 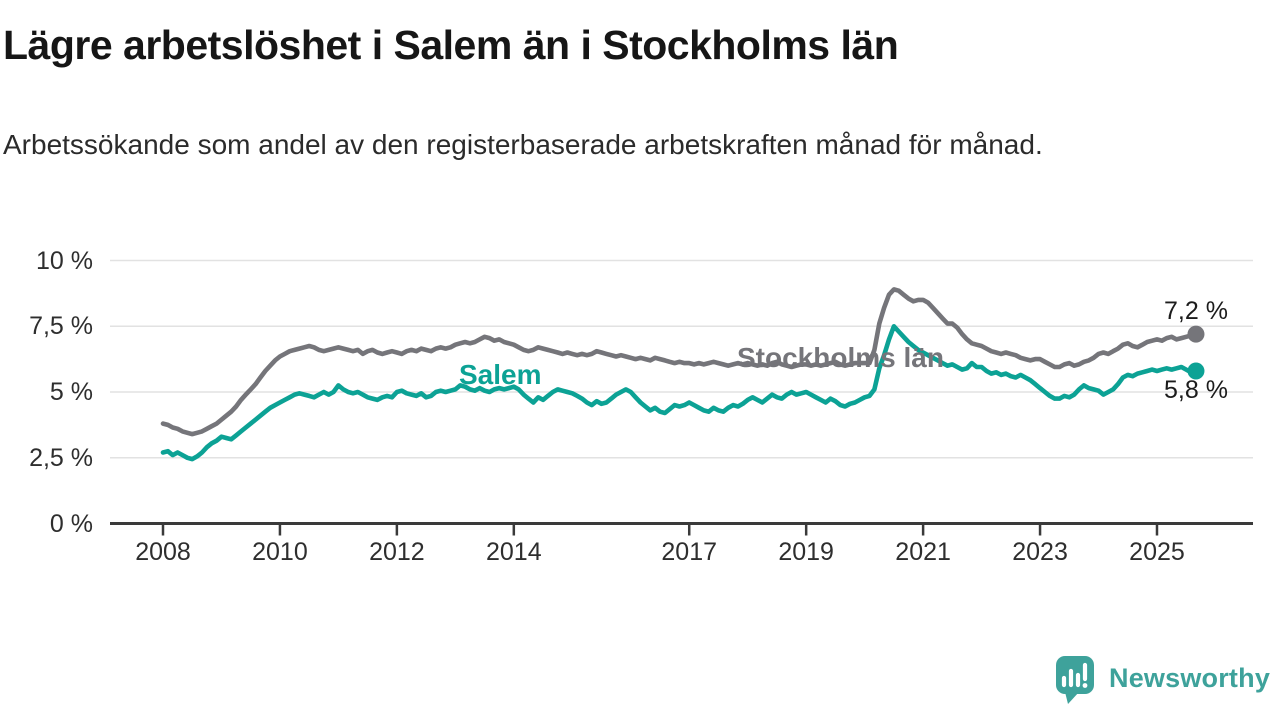 What do you see at coordinates (61, 457) in the screenshot?
I see `y-axis-label: 2,5 %` at bounding box center [61, 457].